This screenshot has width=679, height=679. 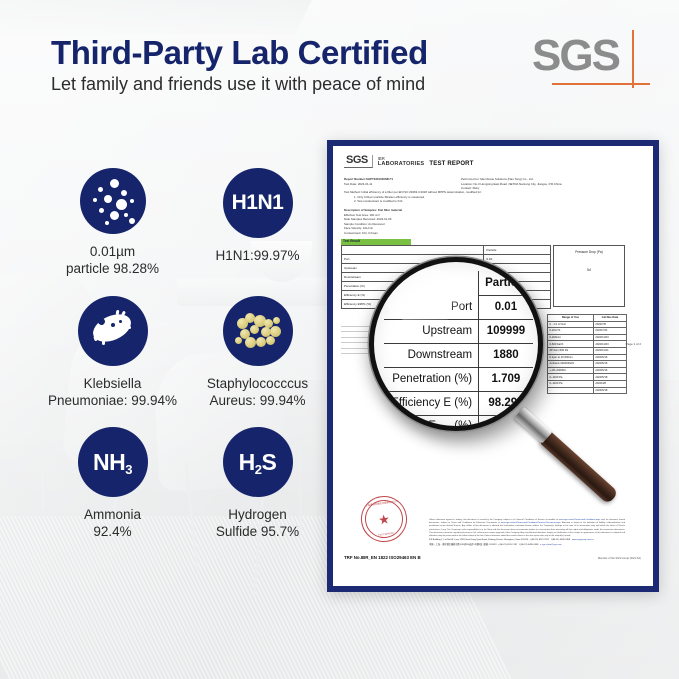 I want to click on ammonia-icon: NH3, so click(x=112, y=462).